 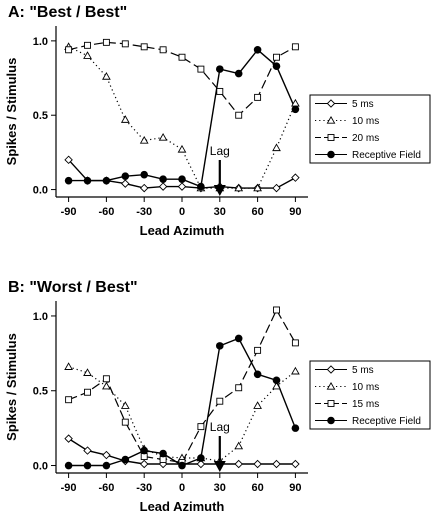 What do you see at coordinates (295, 488) in the screenshot?
I see `x-tick-label: 90` at bounding box center [295, 488].